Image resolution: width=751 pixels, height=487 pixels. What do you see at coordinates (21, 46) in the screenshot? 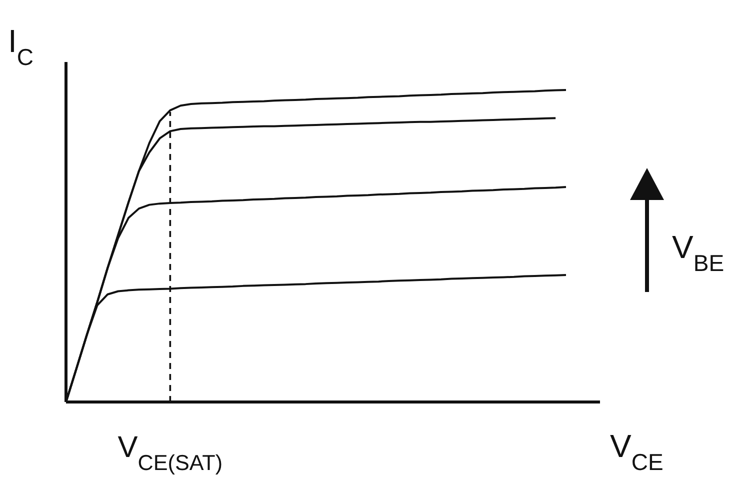
I see `y-axis-title: I$_{C}$` at bounding box center [21, 46].